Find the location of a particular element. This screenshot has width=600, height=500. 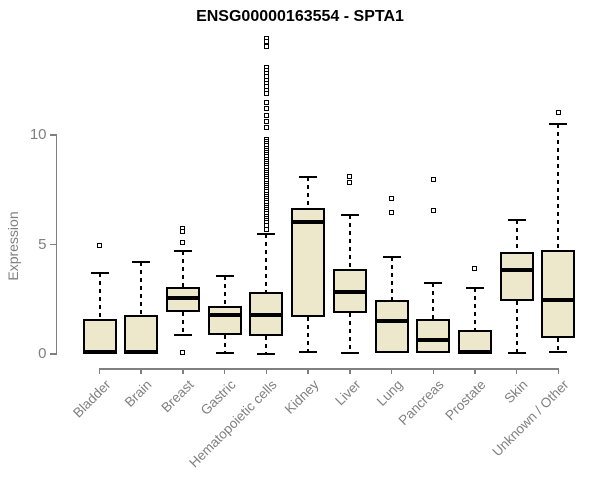

whisker-cap-upper-skin is located at coordinates (516, 220).